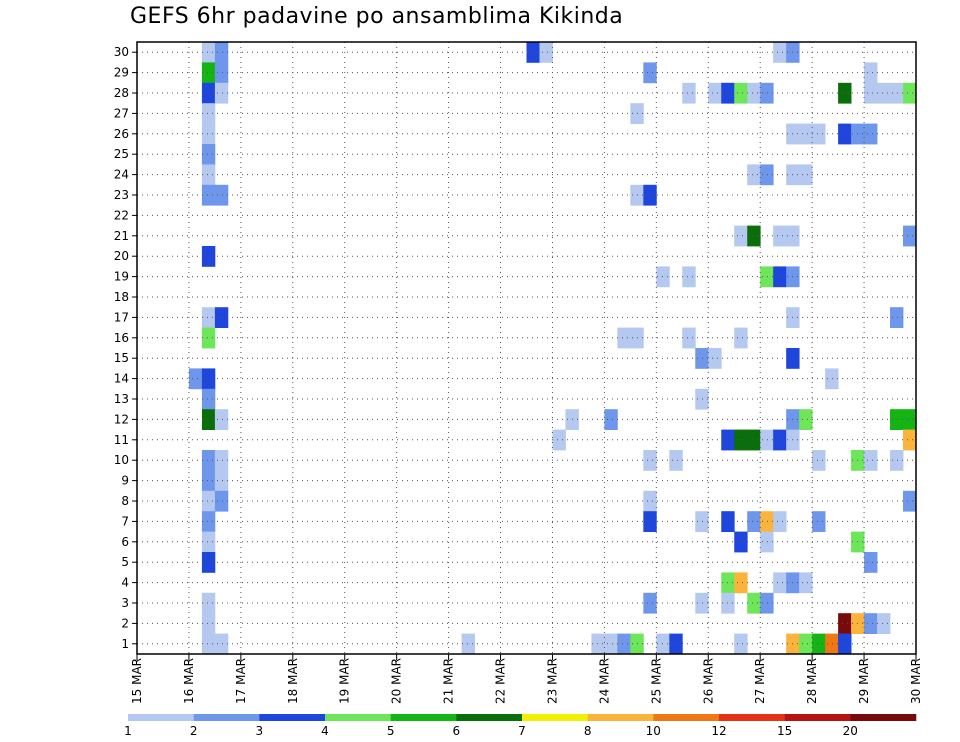 This screenshot has width=960, height=742. Describe the element at coordinates (121, 52) in the screenshot. I see `y-tick-label: 30` at that location.